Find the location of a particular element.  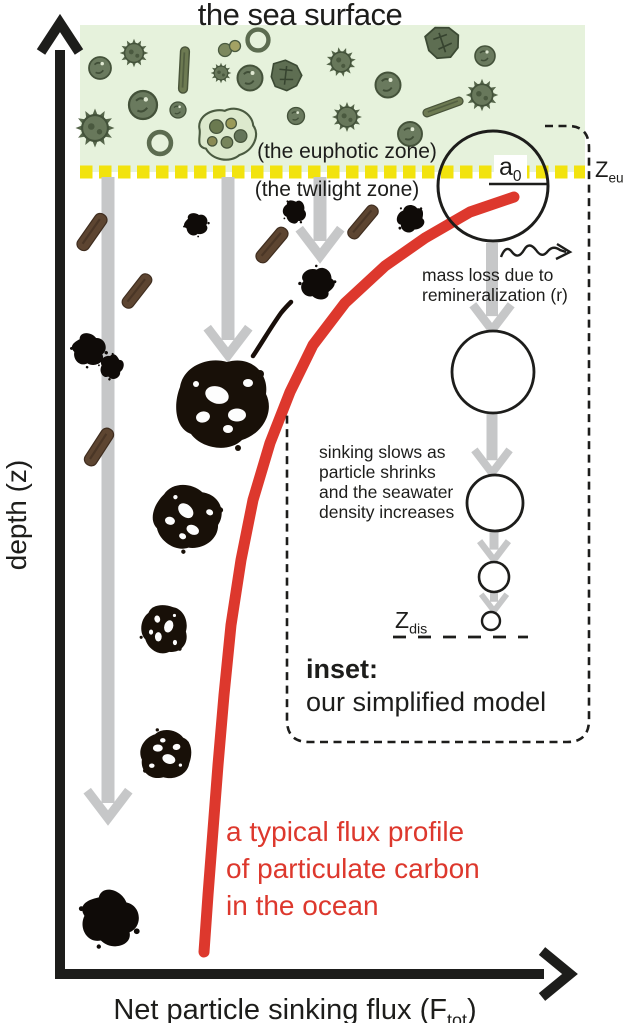

euphotic-zone-band is located at coordinates (332, 98).